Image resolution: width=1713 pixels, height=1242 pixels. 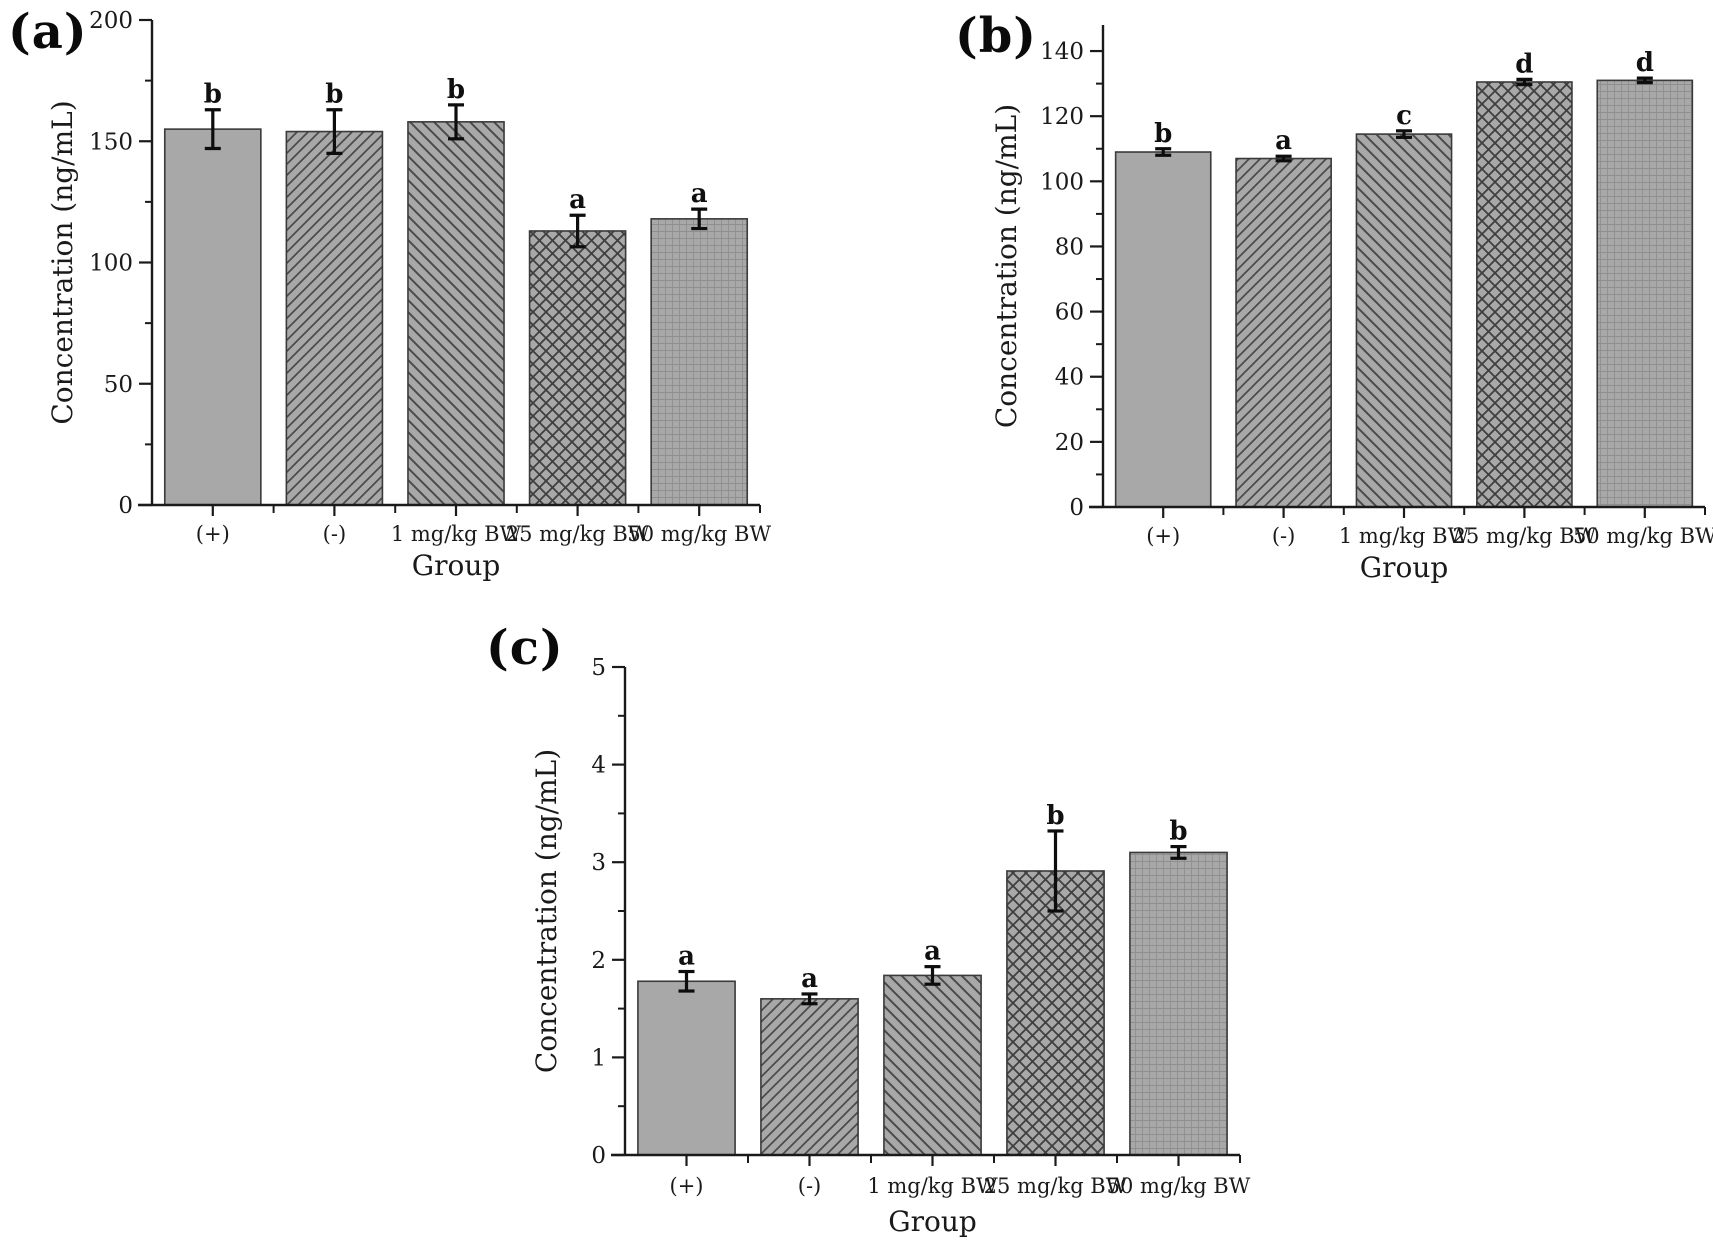 I want to click on panel-label-c: (c), so click(x=525, y=648).